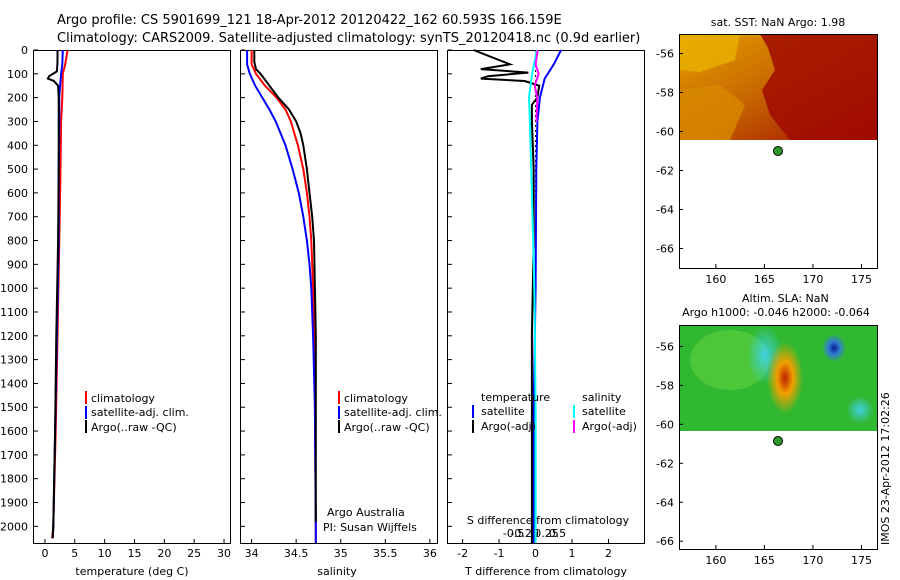  What do you see at coordinates (14, 455) in the screenshot?
I see `depth-tick-label: 1700` at bounding box center [14, 455].